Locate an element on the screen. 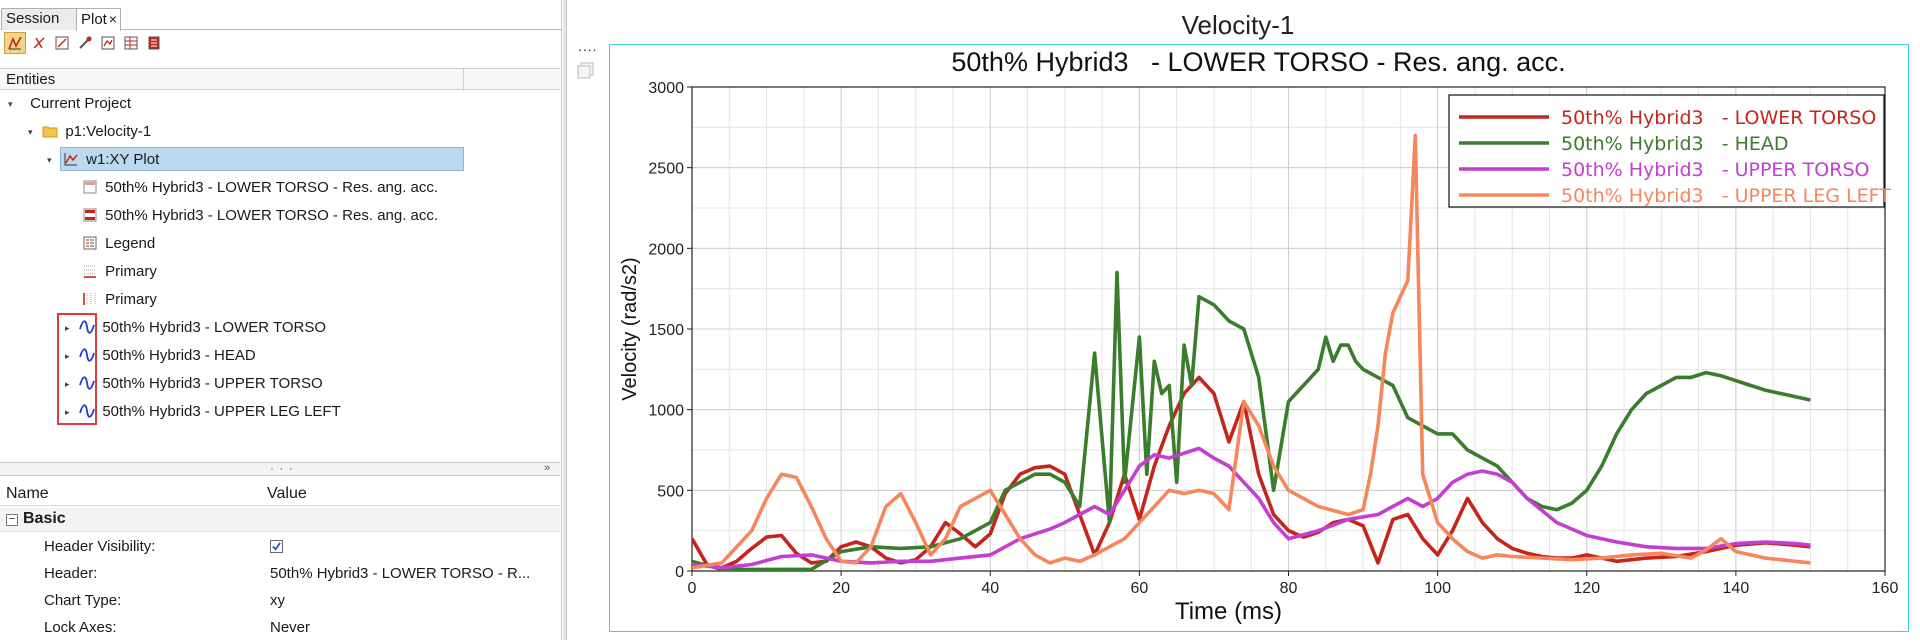 This screenshot has height=642, width=1920. value-column-header: Value is located at coordinates (287, 493).